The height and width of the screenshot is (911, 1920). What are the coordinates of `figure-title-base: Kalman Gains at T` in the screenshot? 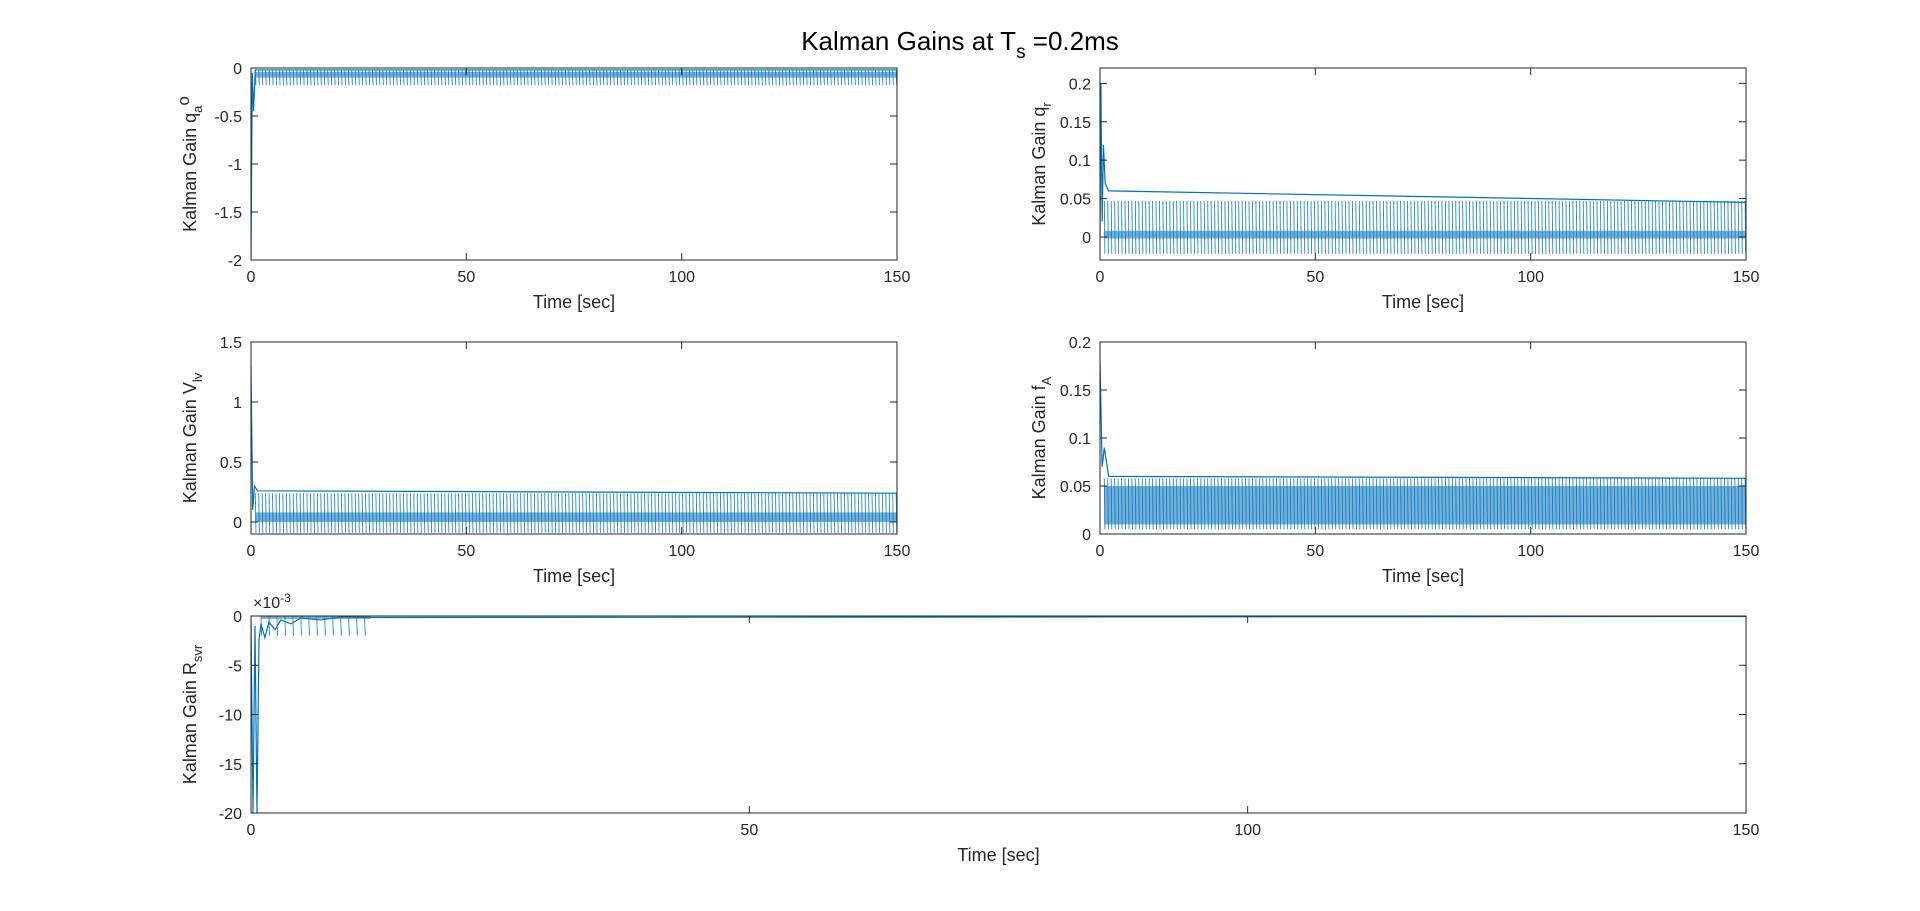 It's located at (908, 41).